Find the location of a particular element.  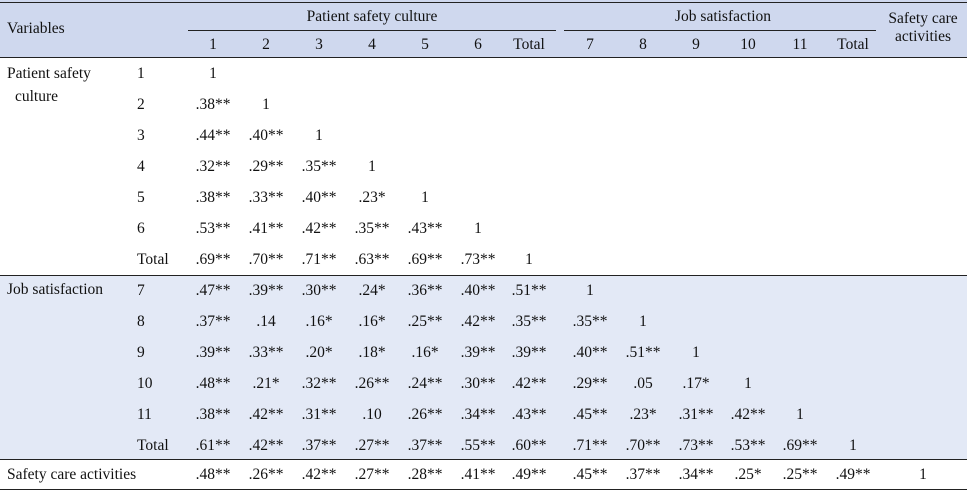

row-label: 4 is located at coordinates (141, 166).